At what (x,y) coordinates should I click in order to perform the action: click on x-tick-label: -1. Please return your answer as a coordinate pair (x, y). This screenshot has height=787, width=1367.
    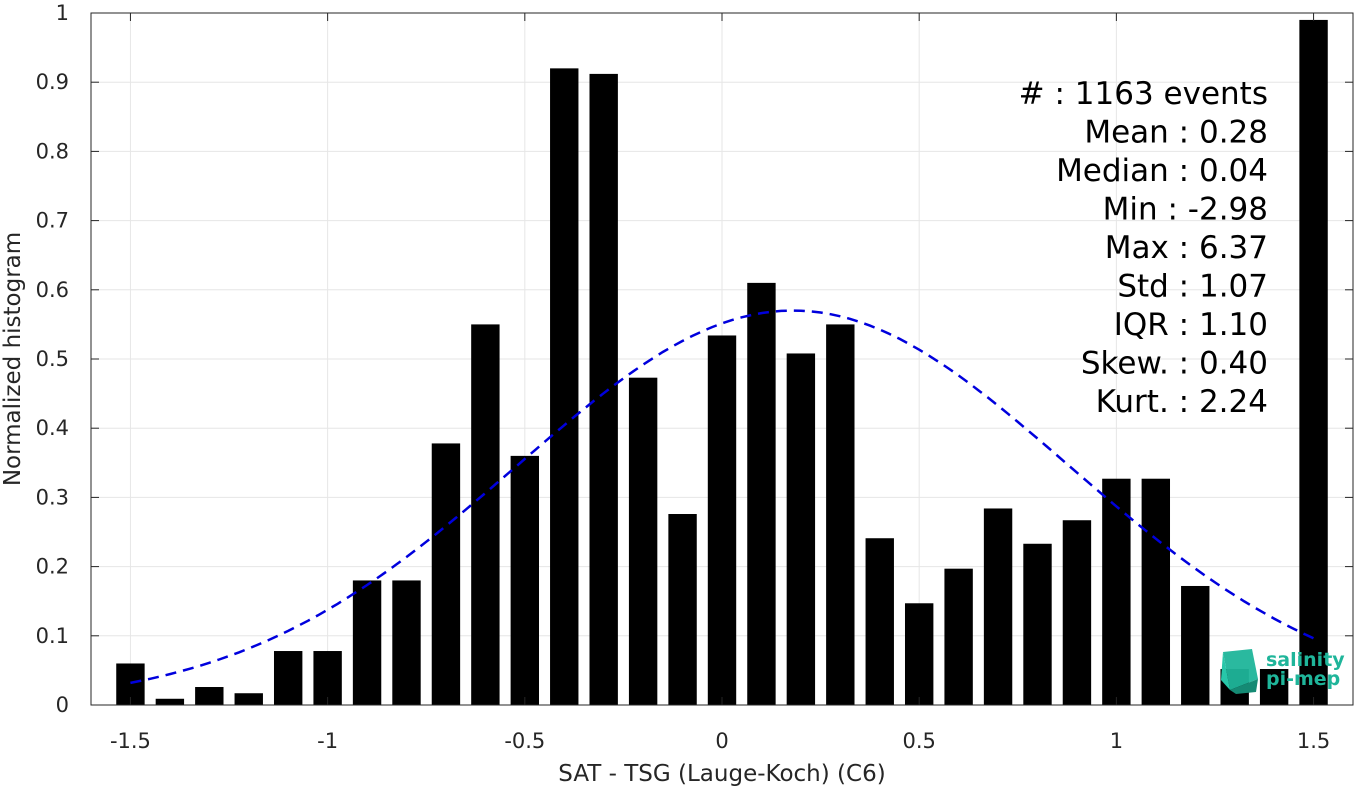
    Looking at the image, I should click on (327, 741).